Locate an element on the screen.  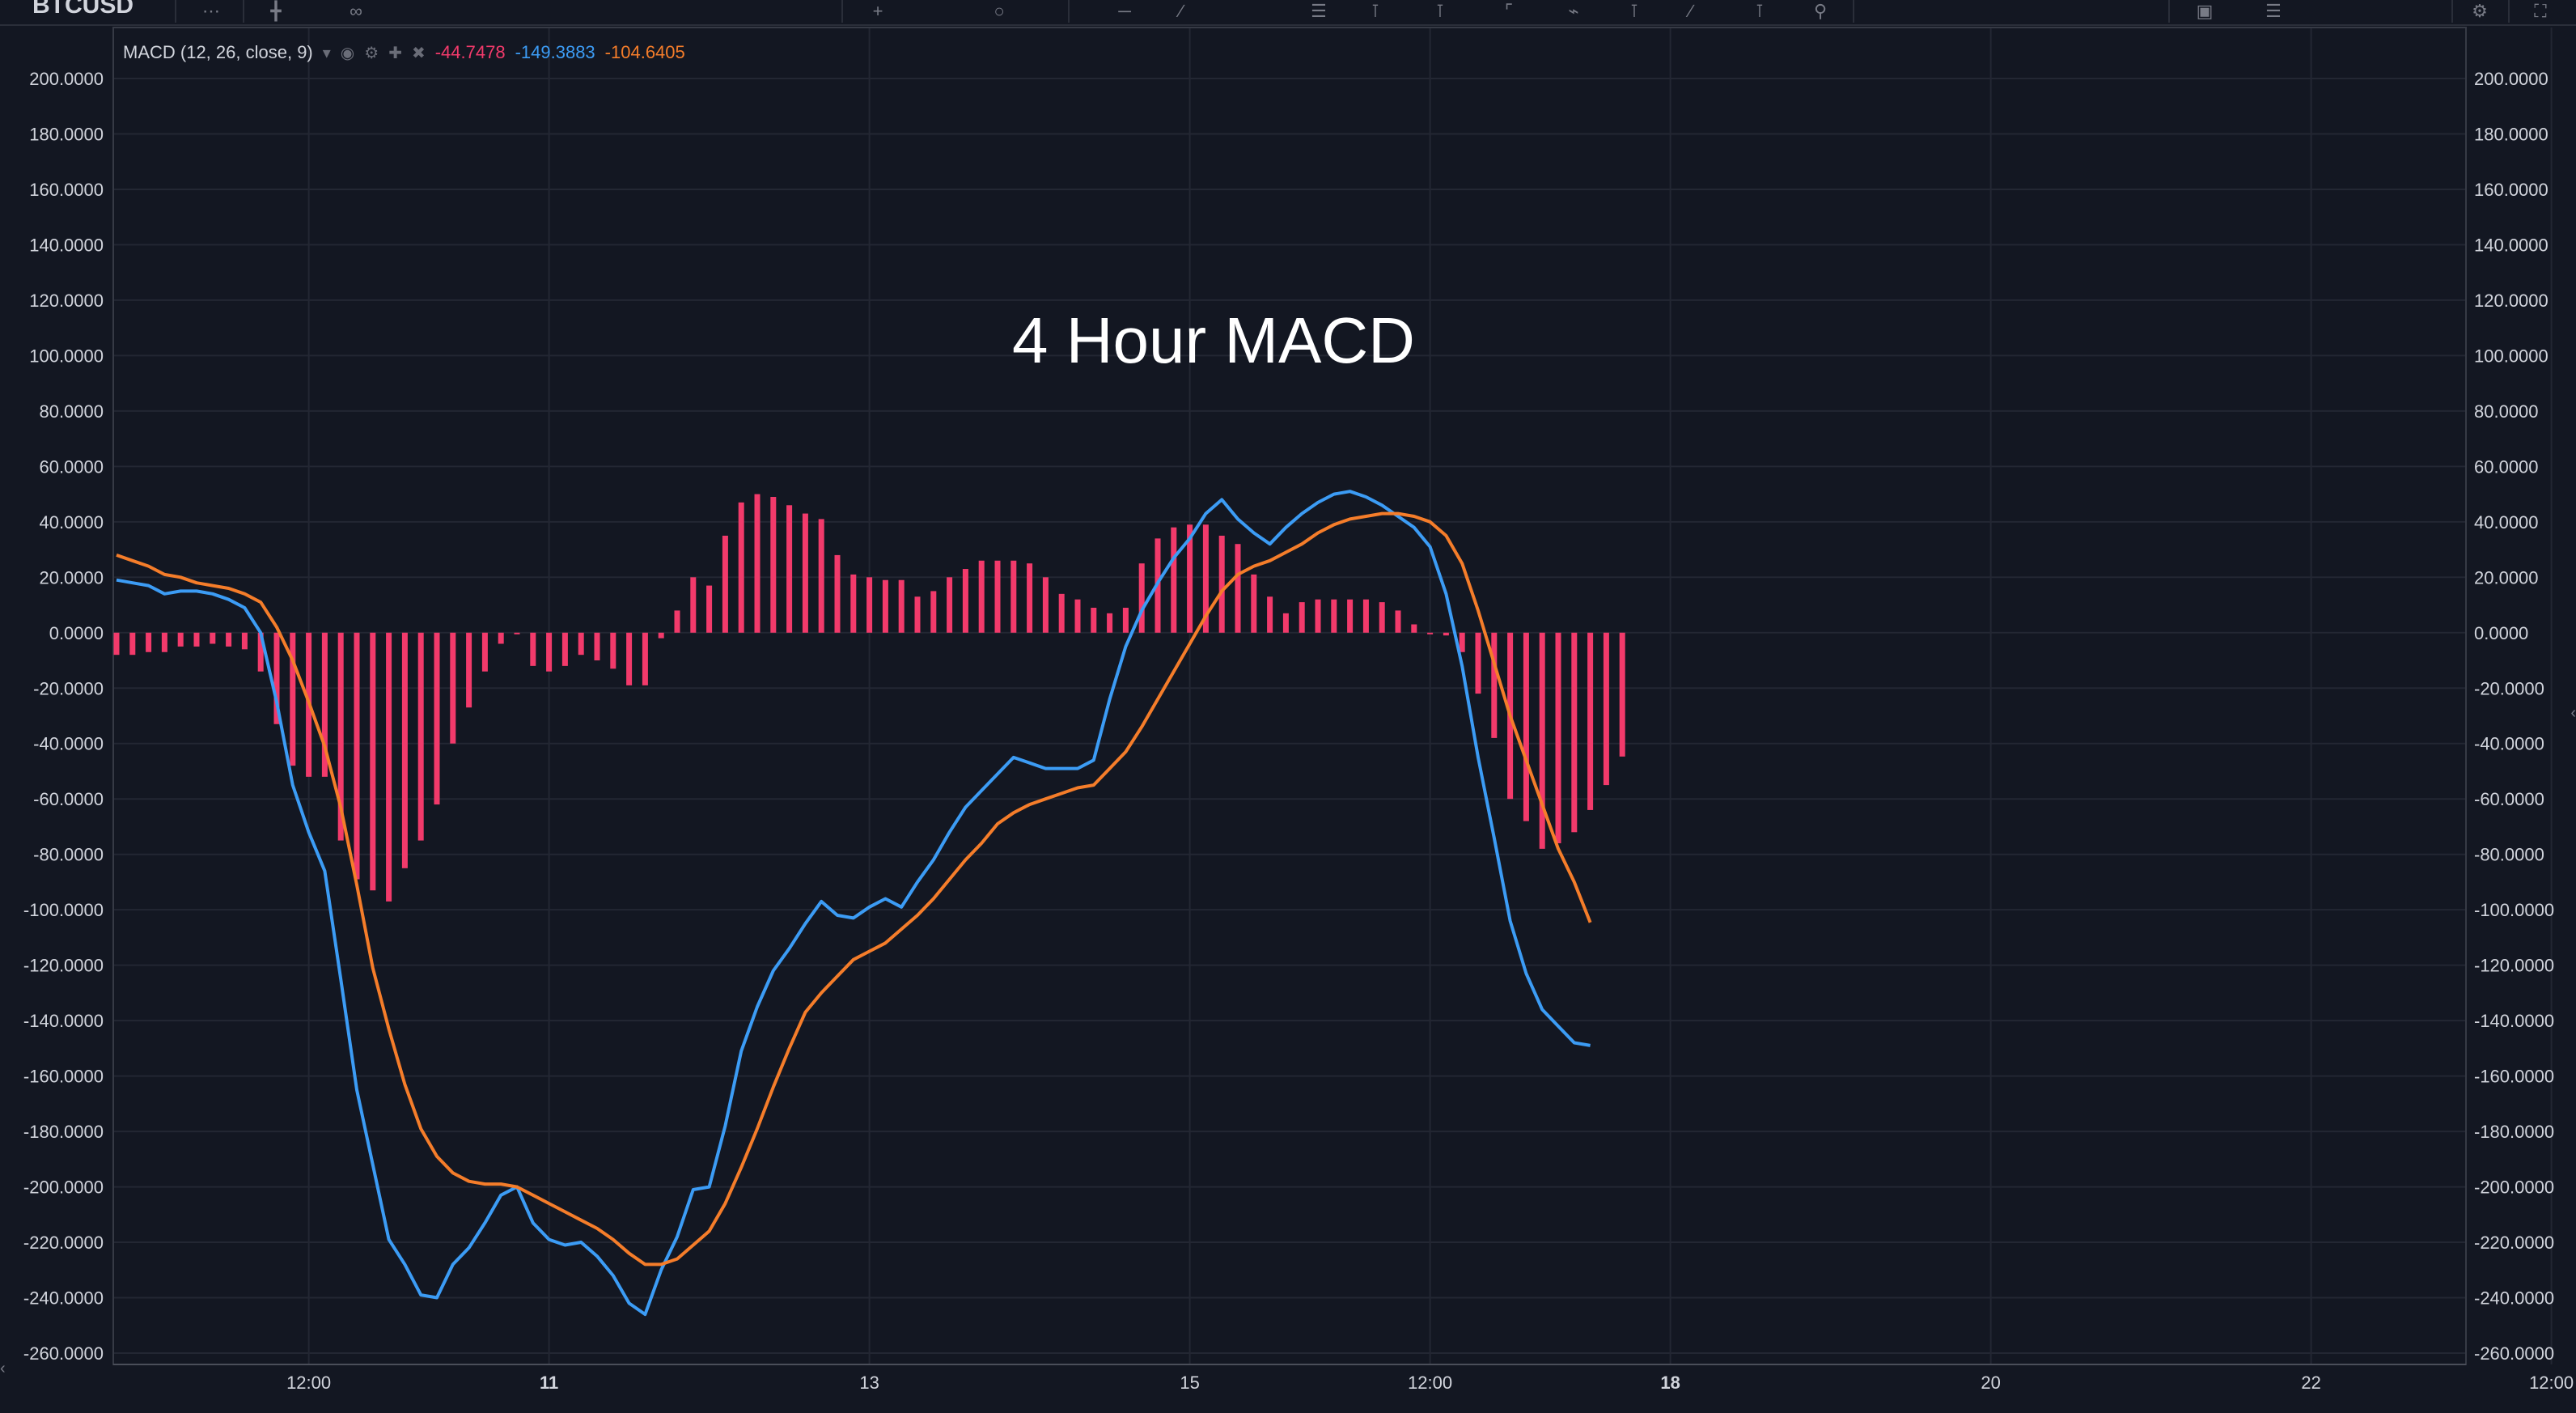
x-tick-label: 11 is located at coordinates (549, 1383).